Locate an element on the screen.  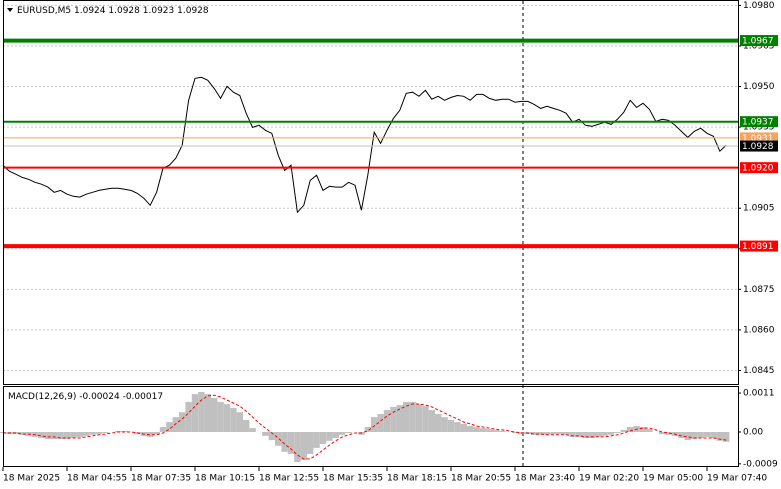
y-tick-label: 1.0905 is located at coordinates (759, 209).